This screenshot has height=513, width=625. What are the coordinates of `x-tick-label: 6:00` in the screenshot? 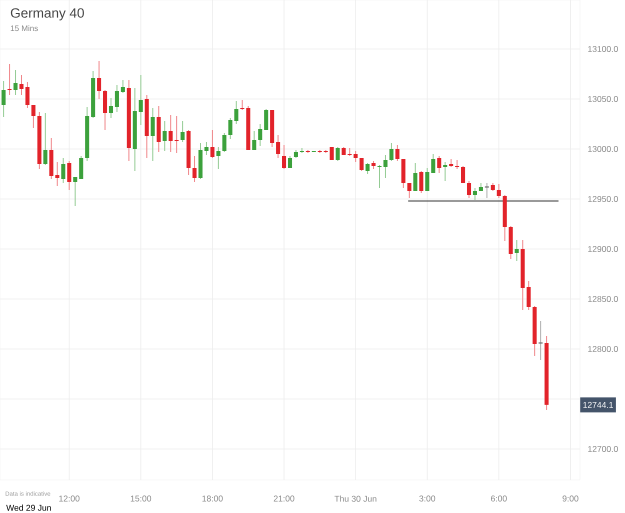 It's located at (499, 499).